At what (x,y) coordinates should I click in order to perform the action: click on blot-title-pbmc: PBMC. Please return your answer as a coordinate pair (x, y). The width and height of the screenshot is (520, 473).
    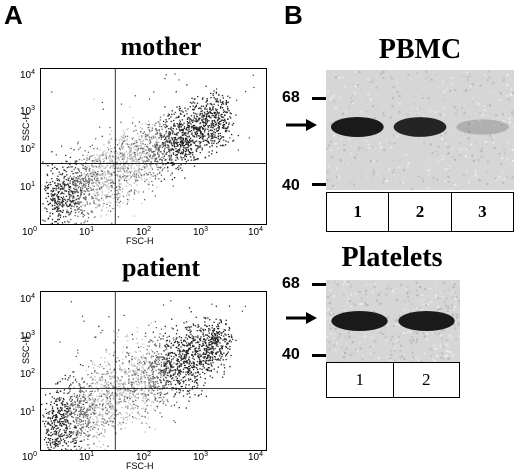
    Looking at the image, I should click on (420, 49).